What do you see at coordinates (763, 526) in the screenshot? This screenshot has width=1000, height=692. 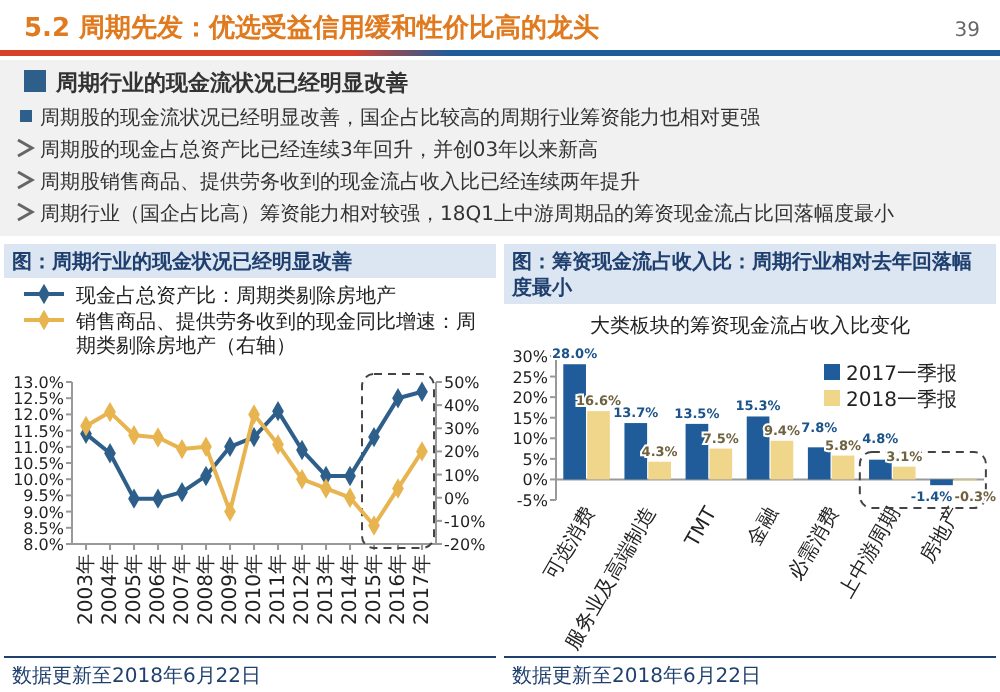 I see `x-tick-label: 金融` at bounding box center [763, 526].